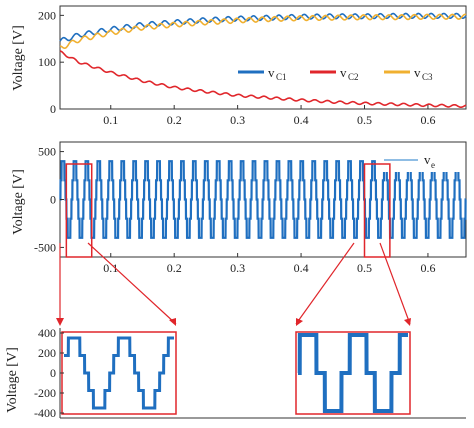 The image size is (474, 428). What do you see at coordinates (417, 72) in the screenshot?
I see `legend-label-c3: v` at bounding box center [417, 72].